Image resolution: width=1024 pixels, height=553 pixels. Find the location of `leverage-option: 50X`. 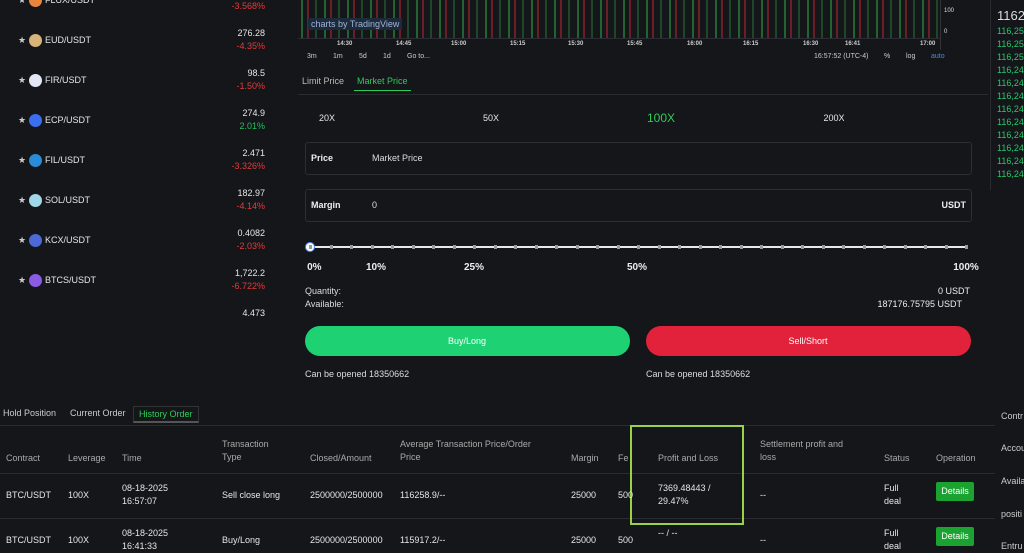

leverage-option: 50X is located at coordinates (491, 118).